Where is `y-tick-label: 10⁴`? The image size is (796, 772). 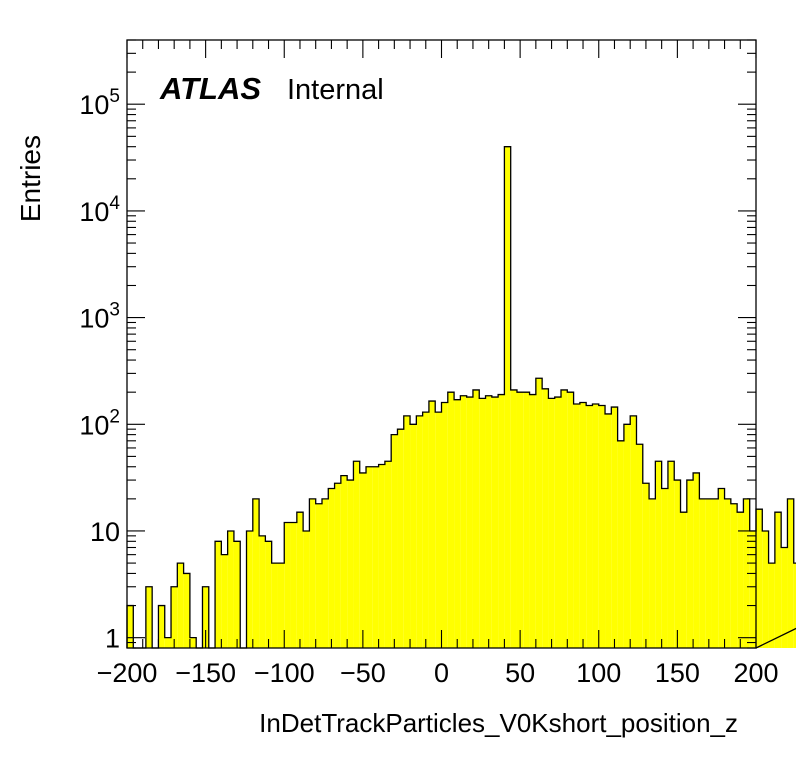 y-tick-label: 10⁴ is located at coordinates (99, 210).